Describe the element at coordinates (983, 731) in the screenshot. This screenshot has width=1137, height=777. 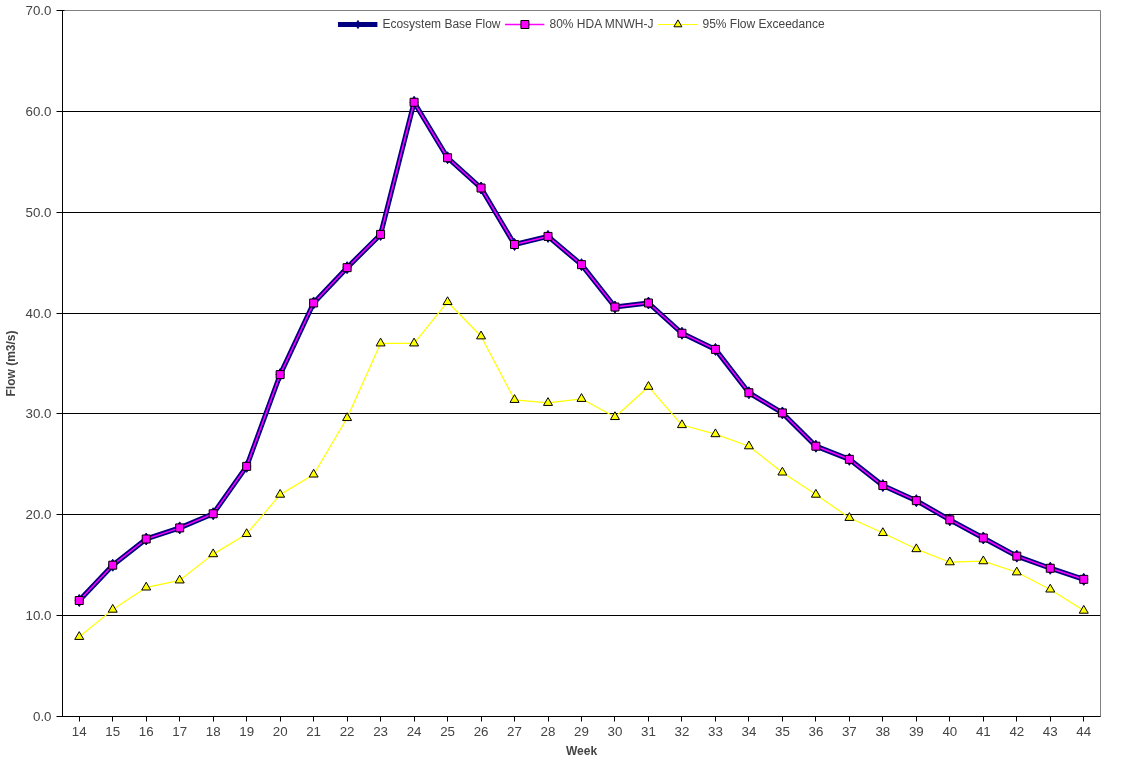
I see `x-tick-label: 41` at that location.